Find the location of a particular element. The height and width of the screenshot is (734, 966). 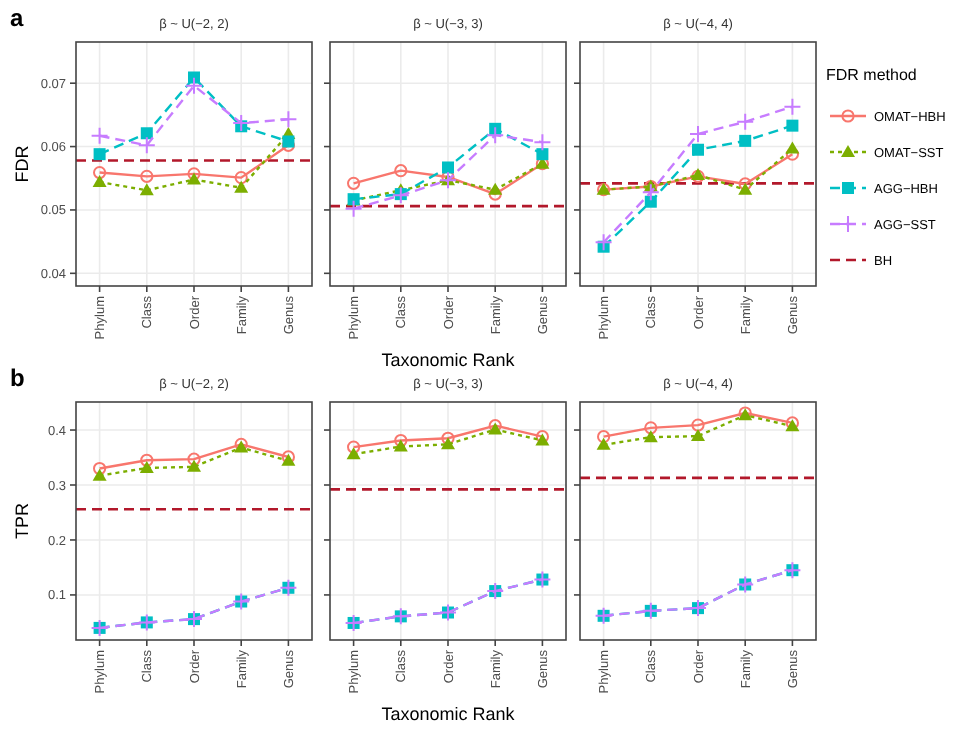

legend-title: FDR method is located at coordinates (871, 75).